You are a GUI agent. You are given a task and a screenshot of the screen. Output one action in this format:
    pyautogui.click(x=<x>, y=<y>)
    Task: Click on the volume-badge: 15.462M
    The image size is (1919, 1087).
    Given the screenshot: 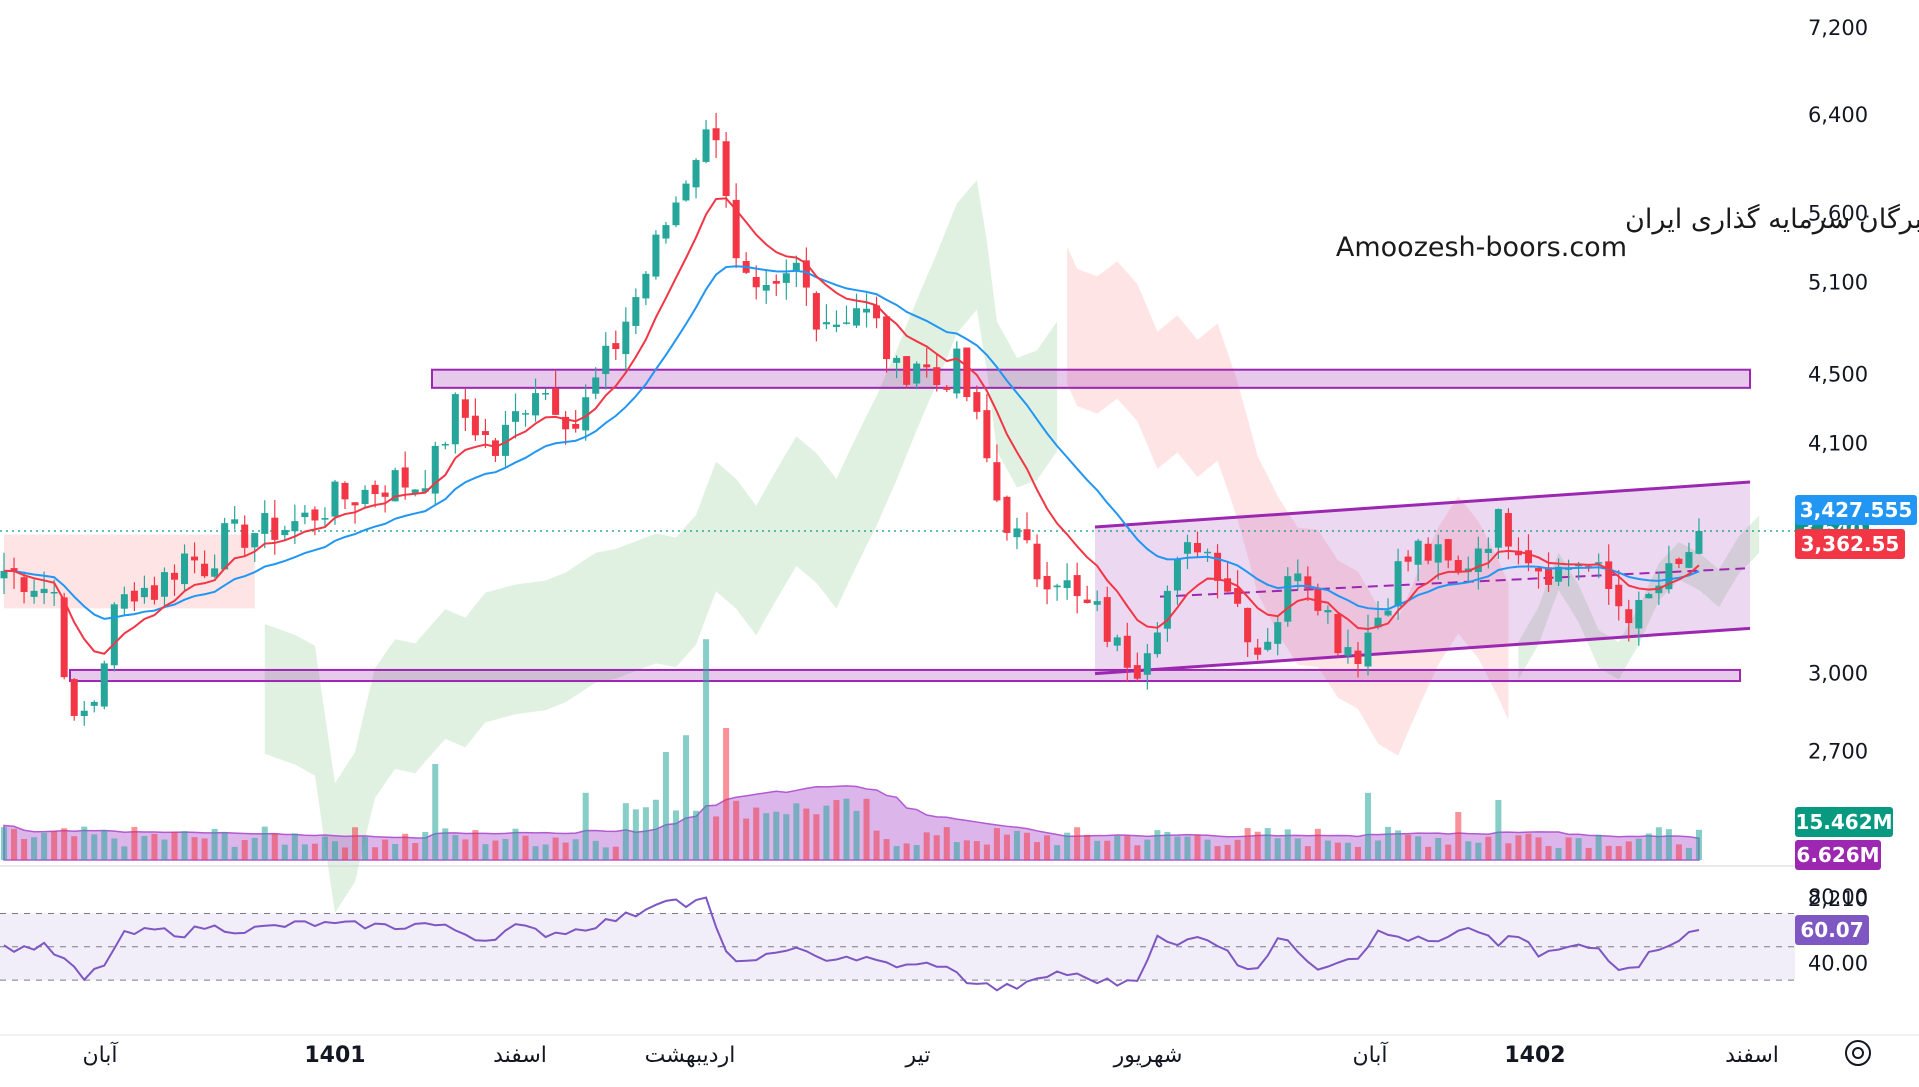 What is the action you would take?
    pyautogui.click(x=1843, y=822)
    